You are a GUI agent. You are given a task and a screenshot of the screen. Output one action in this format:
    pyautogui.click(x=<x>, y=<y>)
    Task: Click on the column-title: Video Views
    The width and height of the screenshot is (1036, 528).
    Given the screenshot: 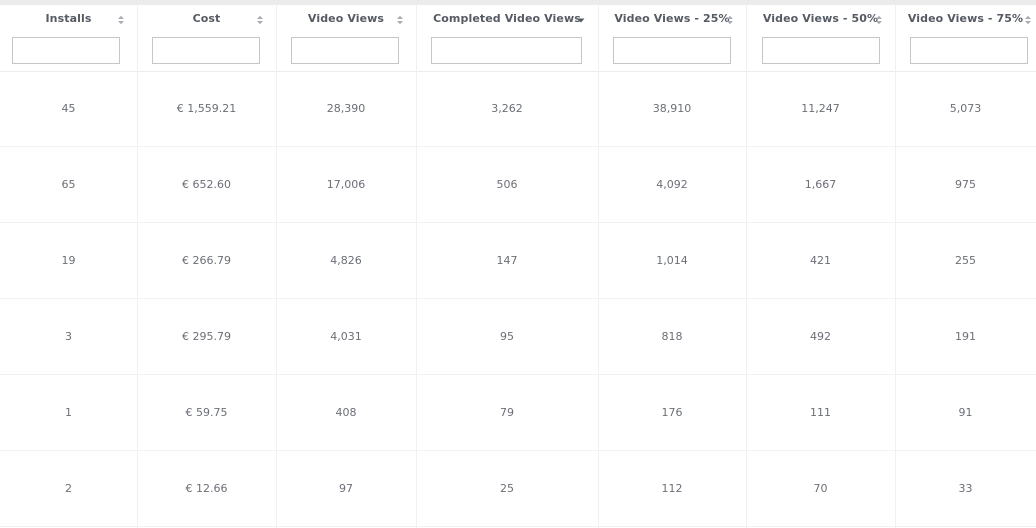 What is the action you would take?
    pyautogui.click(x=346, y=18)
    